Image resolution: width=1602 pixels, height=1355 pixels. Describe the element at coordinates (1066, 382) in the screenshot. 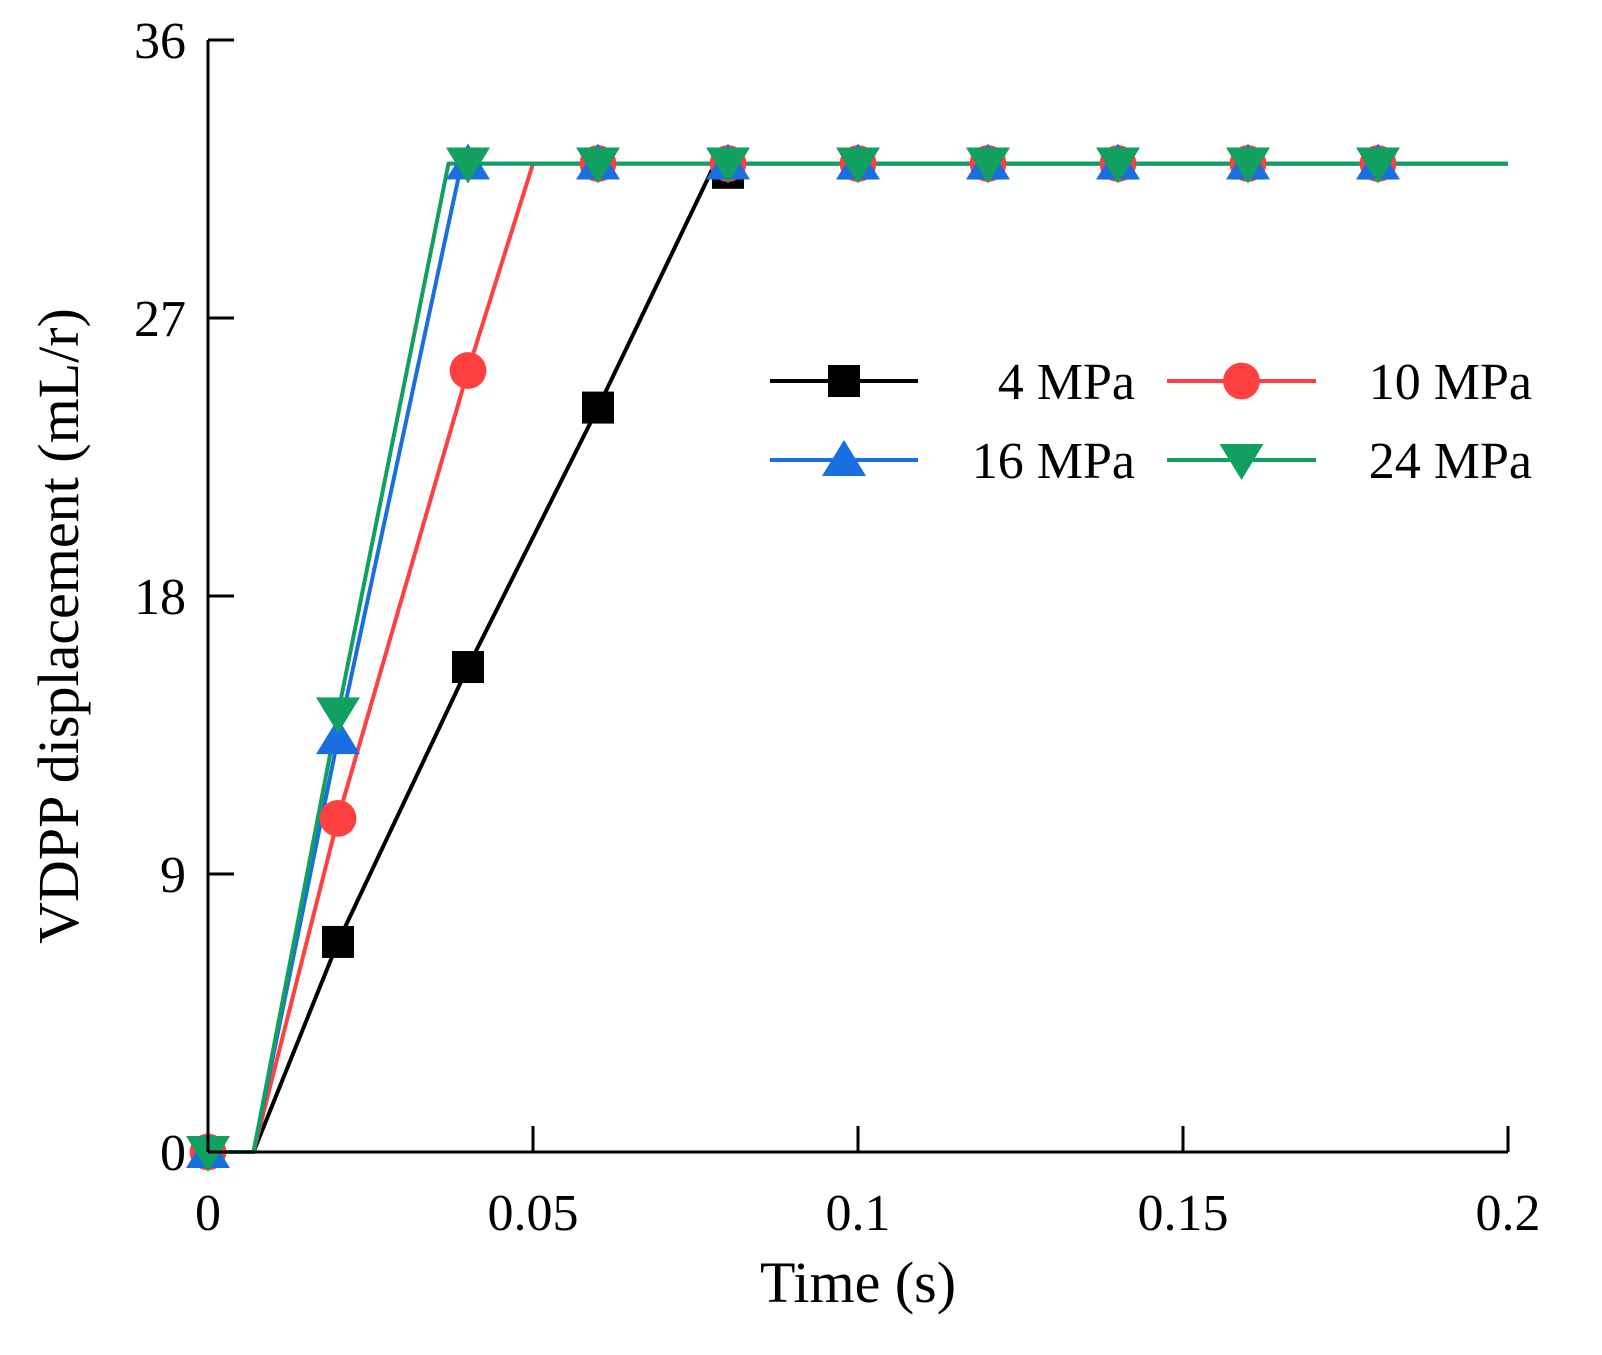

I see `legend-label: 4 MPa` at that location.